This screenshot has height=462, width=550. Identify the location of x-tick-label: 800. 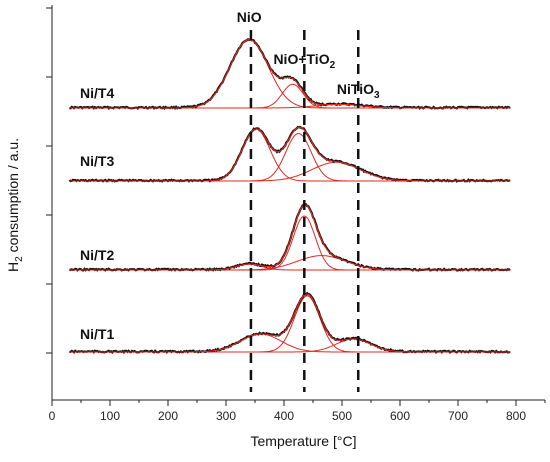
(516, 416).